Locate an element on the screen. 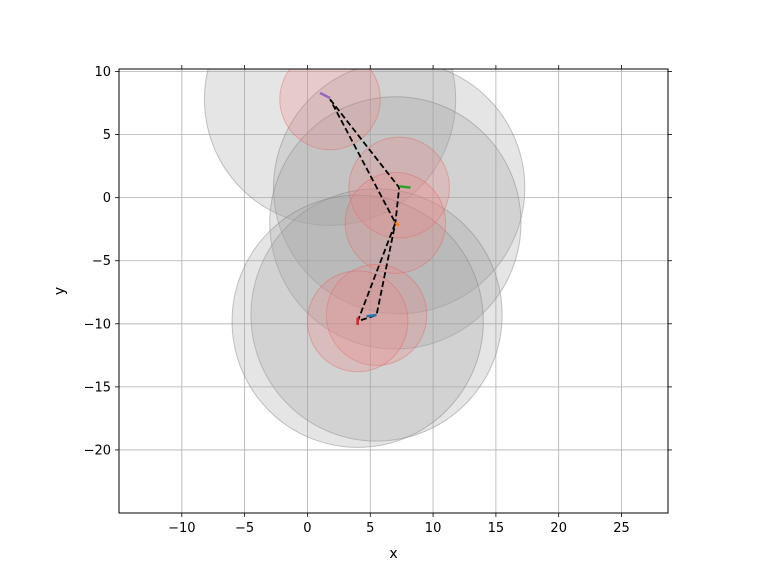 This screenshot has width=768, height=576. x-tick-label: −5 is located at coordinates (244, 528).